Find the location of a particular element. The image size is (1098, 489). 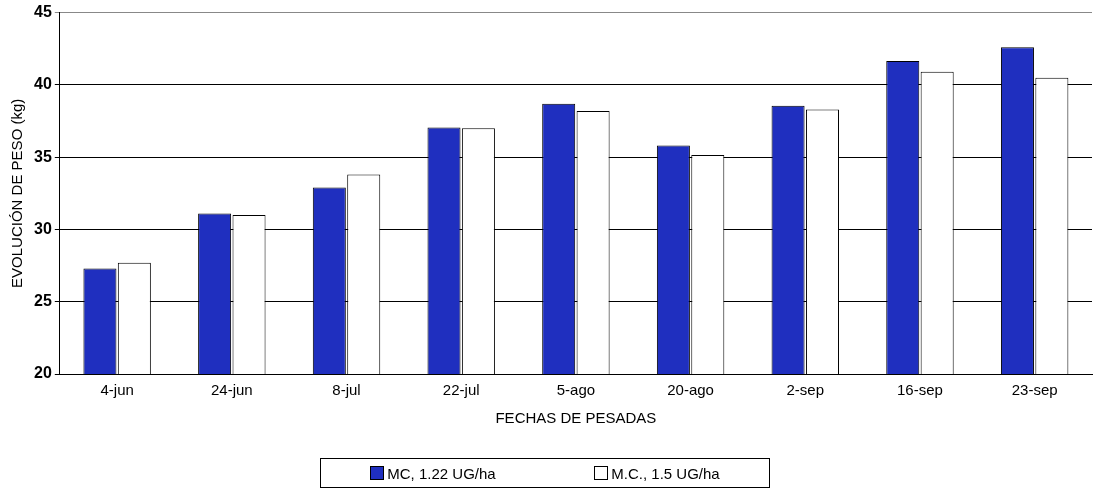

y-tick-label: 35 is located at coordinates (43, 156).